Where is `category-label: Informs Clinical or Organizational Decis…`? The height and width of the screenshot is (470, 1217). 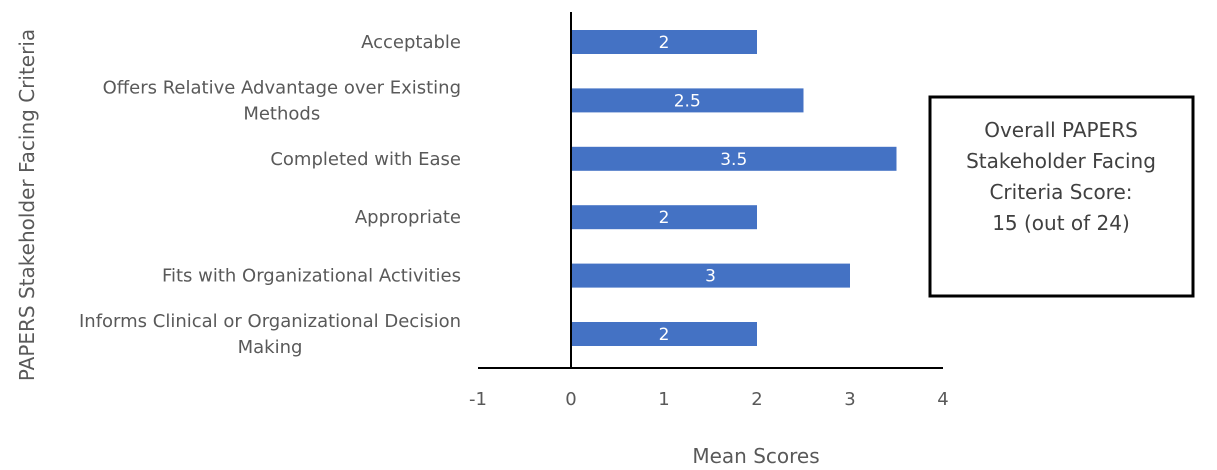 category-label: Informs Clinical or Organizational Decis… is located at coordinates (270, 334).